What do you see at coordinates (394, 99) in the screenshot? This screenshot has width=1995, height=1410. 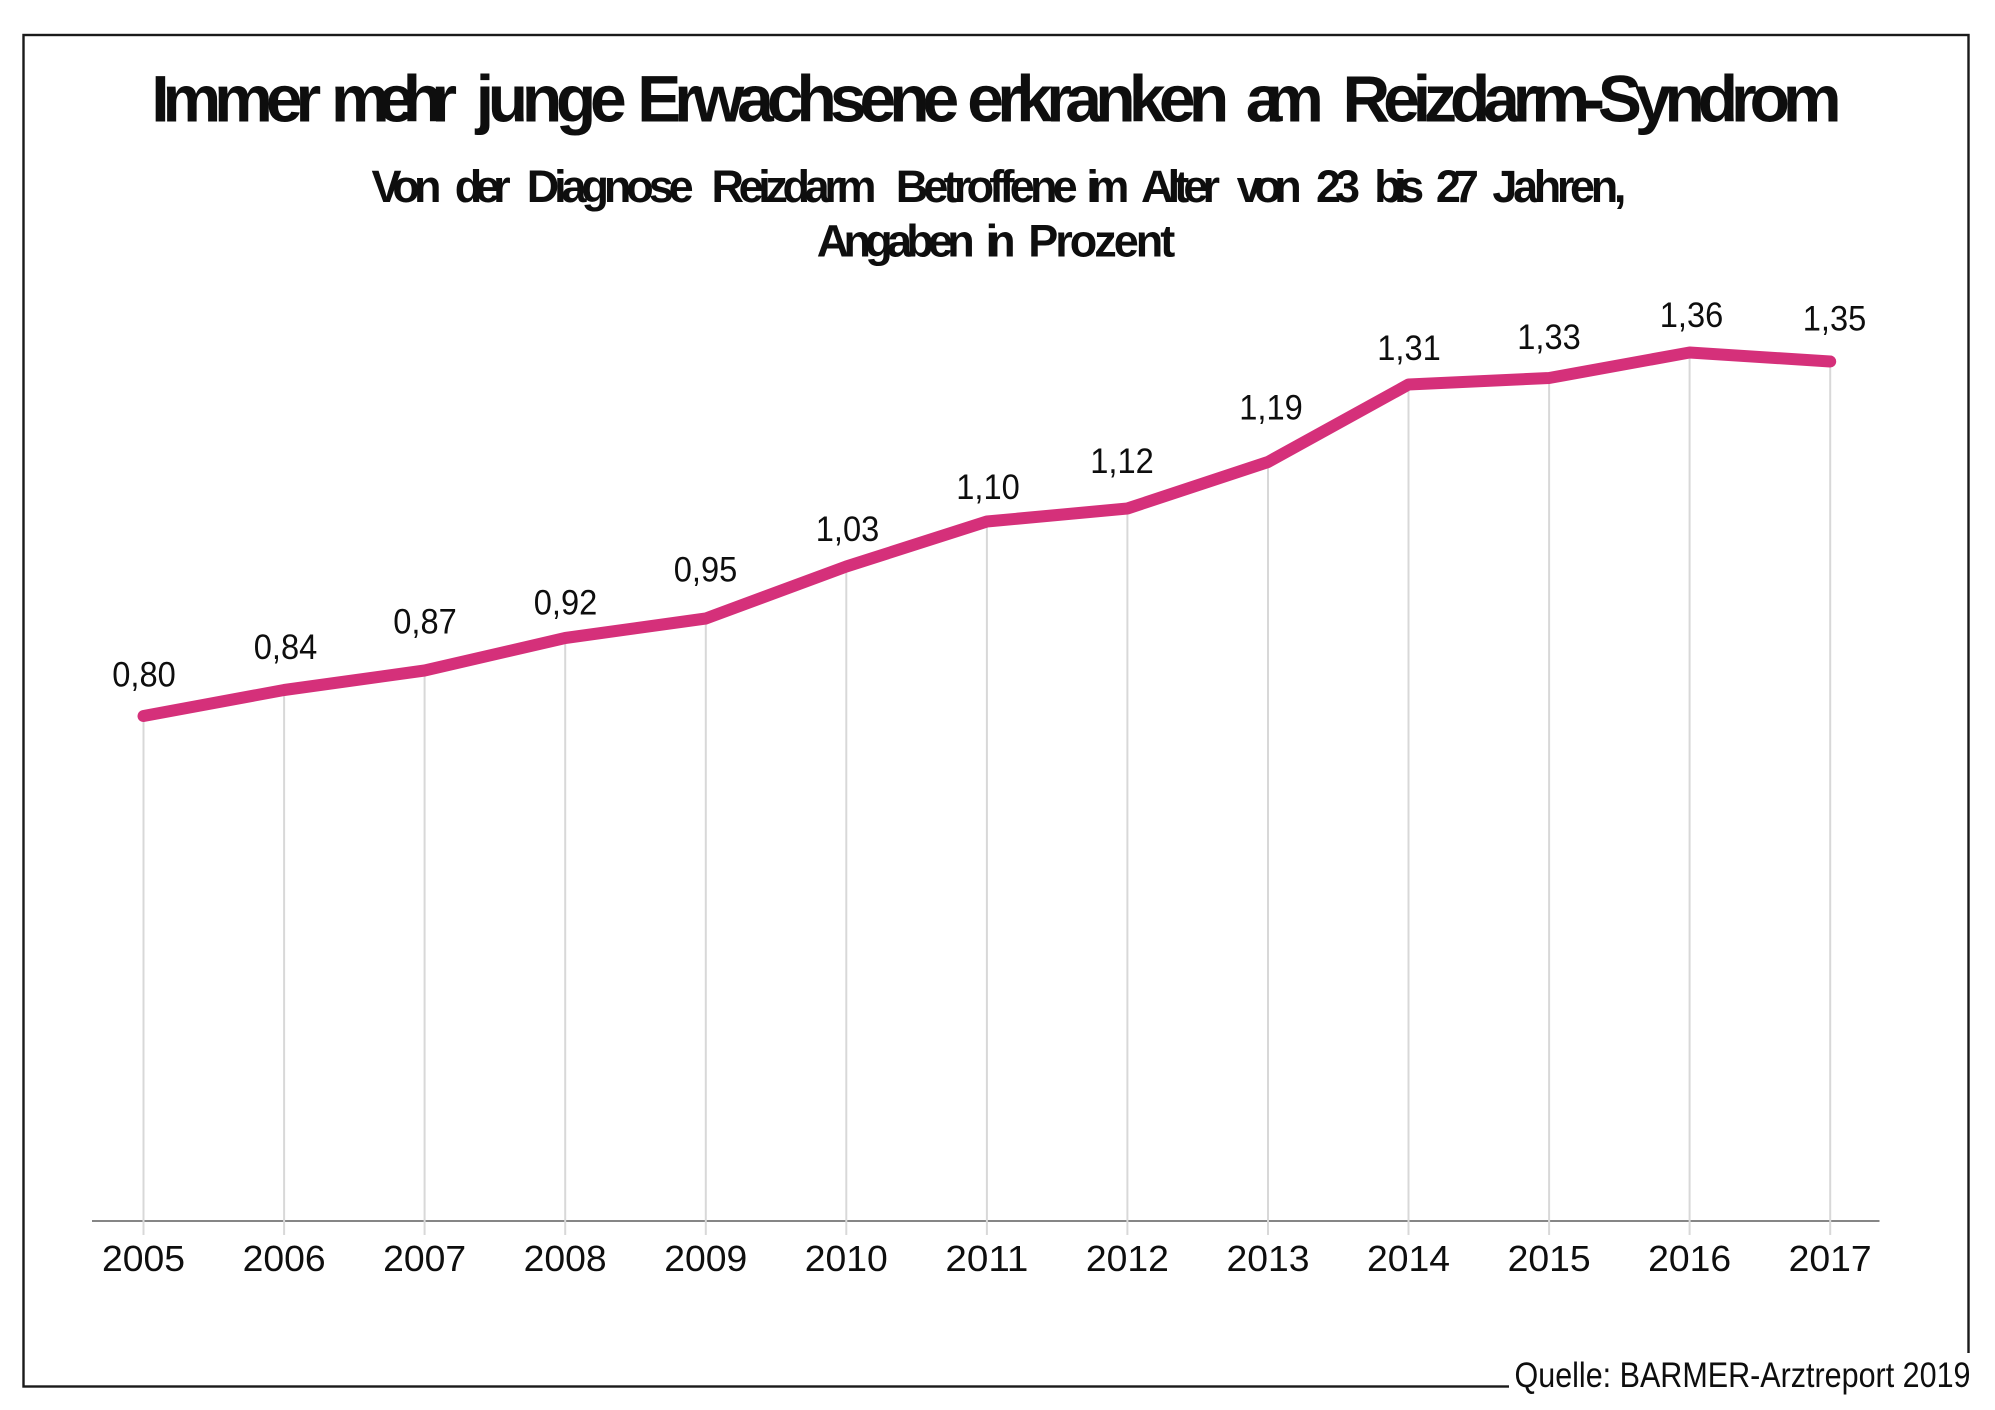 I see `svg-text: mehr` at bounding box center [394, 99].